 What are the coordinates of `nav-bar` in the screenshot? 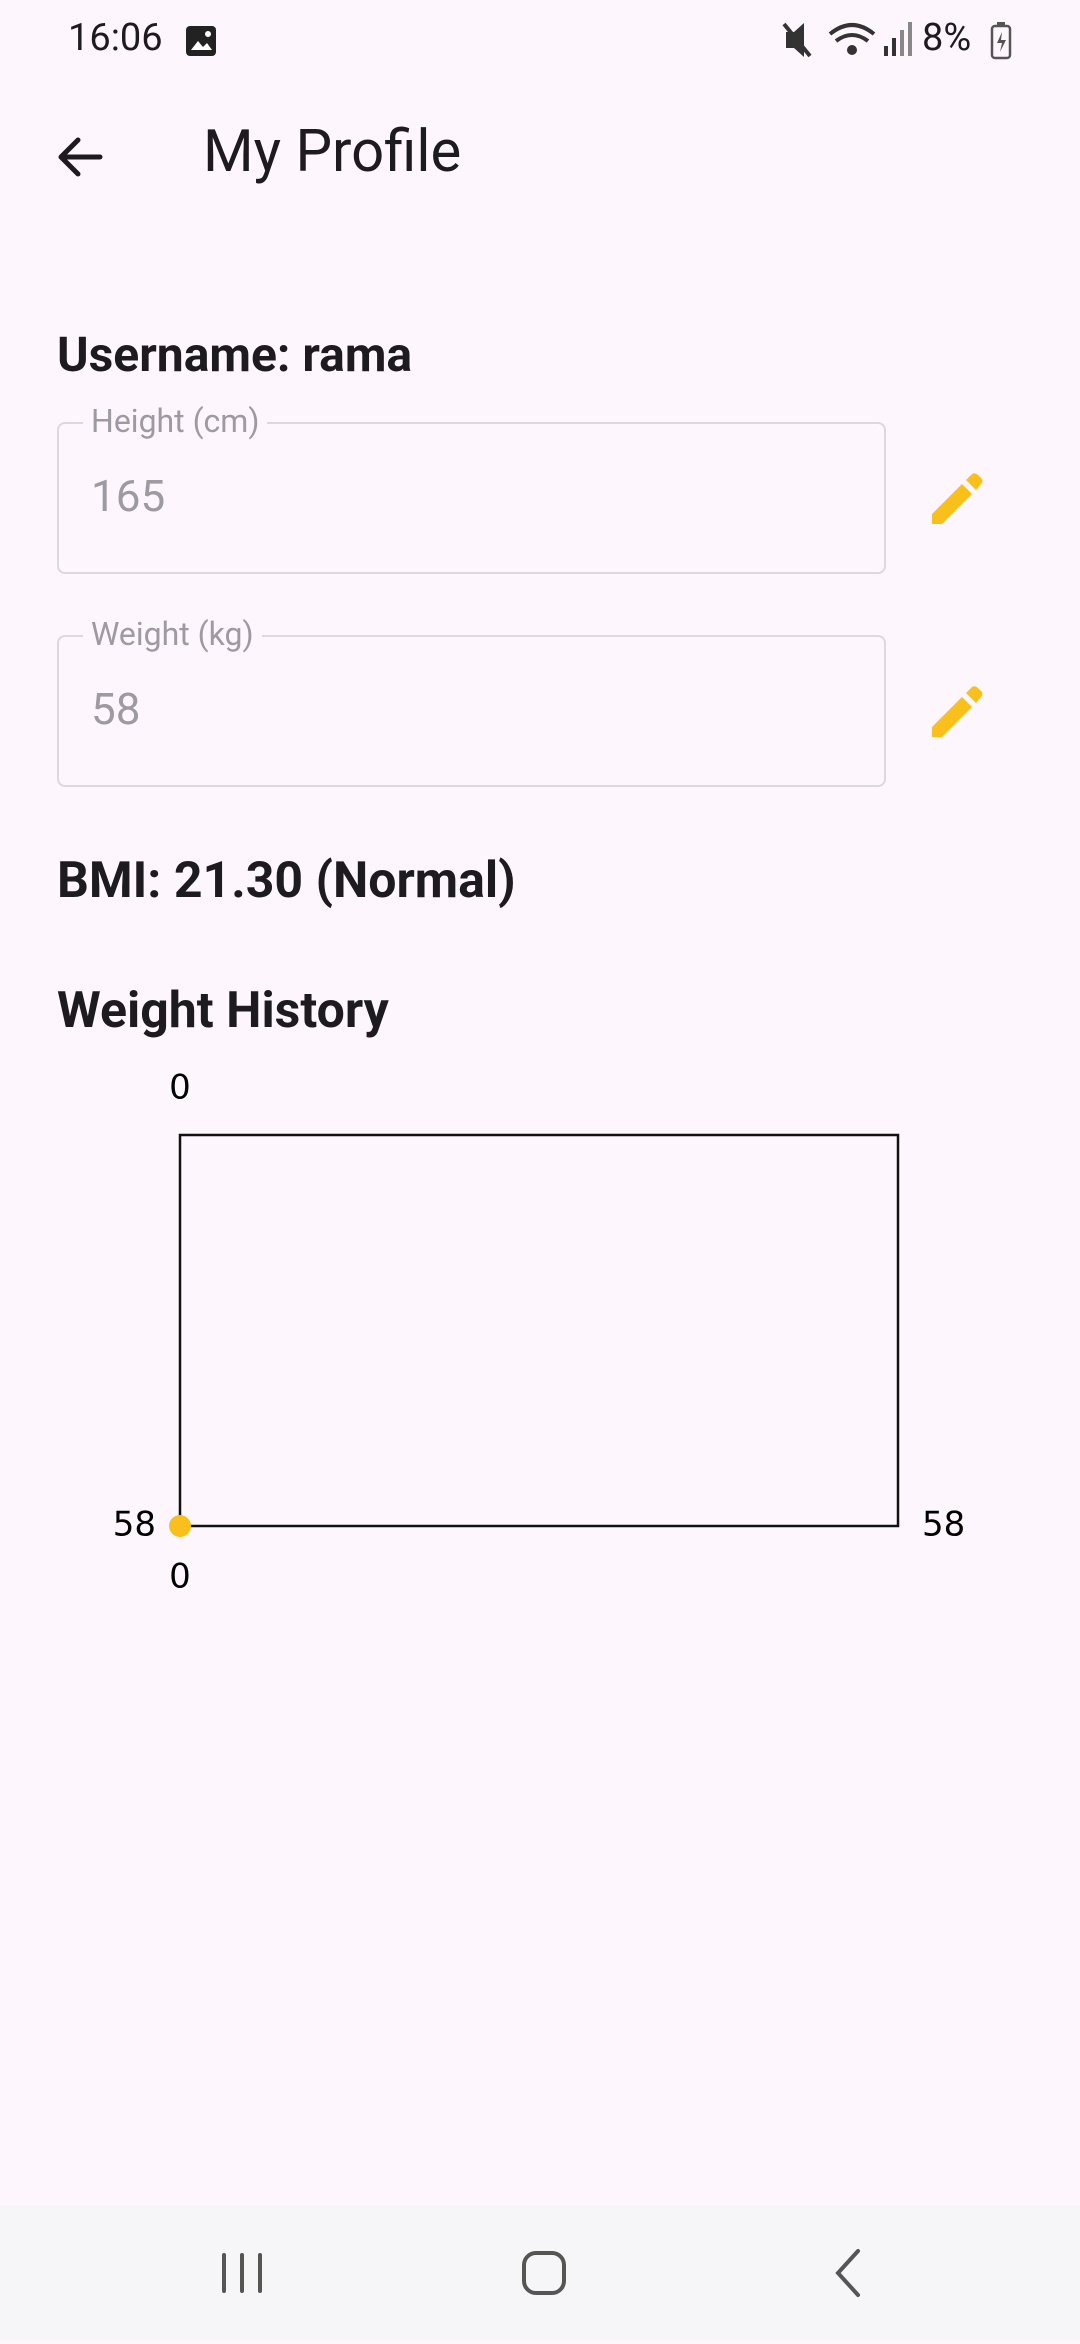 It's located at (540, 2272).